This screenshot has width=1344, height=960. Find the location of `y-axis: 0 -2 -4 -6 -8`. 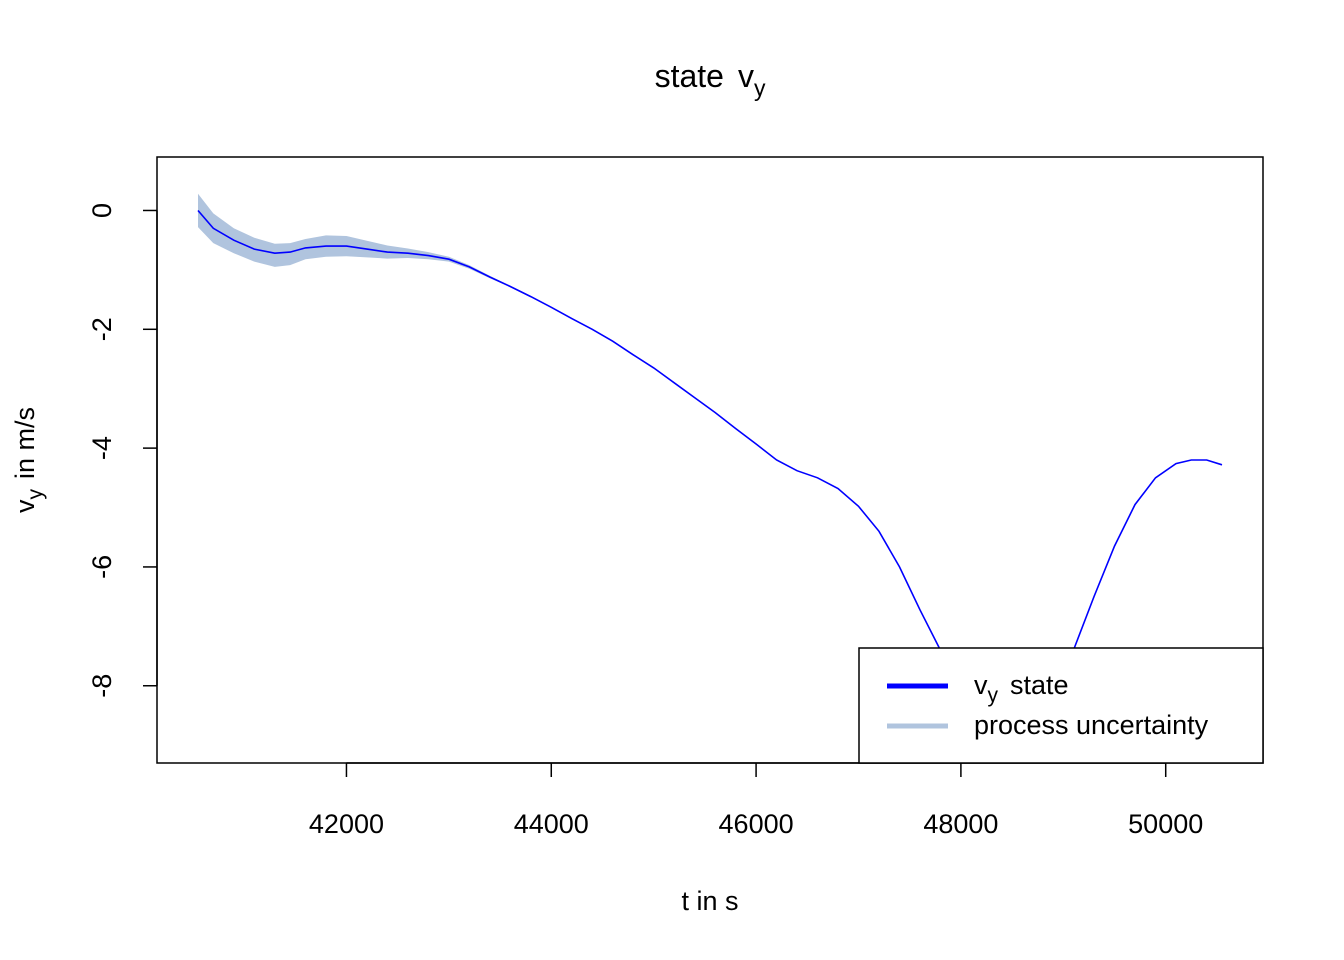

y-axis: 0 -2 -4 -6 -8 is located at coordinates (122, 450).